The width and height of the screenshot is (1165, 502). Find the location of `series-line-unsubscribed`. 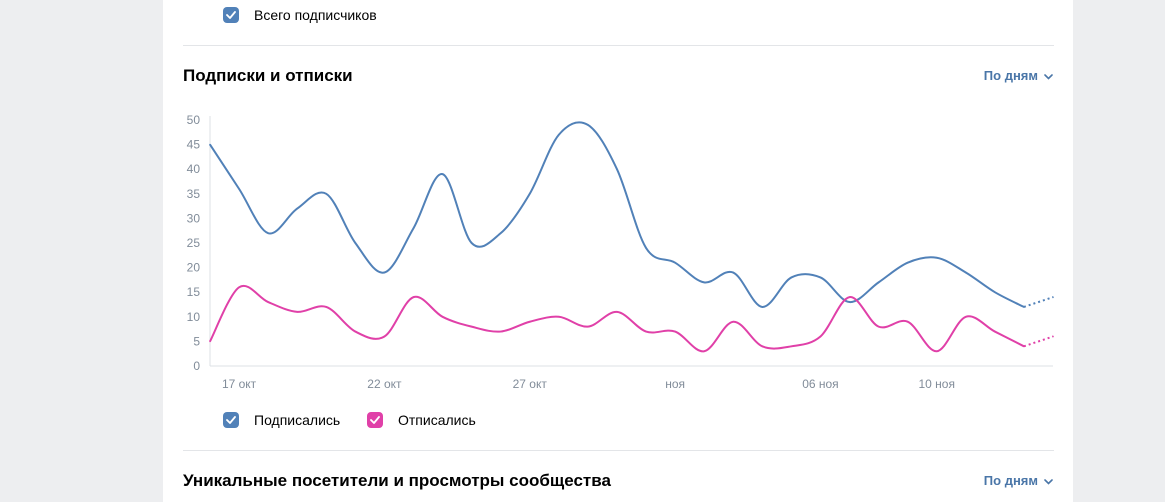

series-line-unsubscribed is located at coordinates (617, 318).